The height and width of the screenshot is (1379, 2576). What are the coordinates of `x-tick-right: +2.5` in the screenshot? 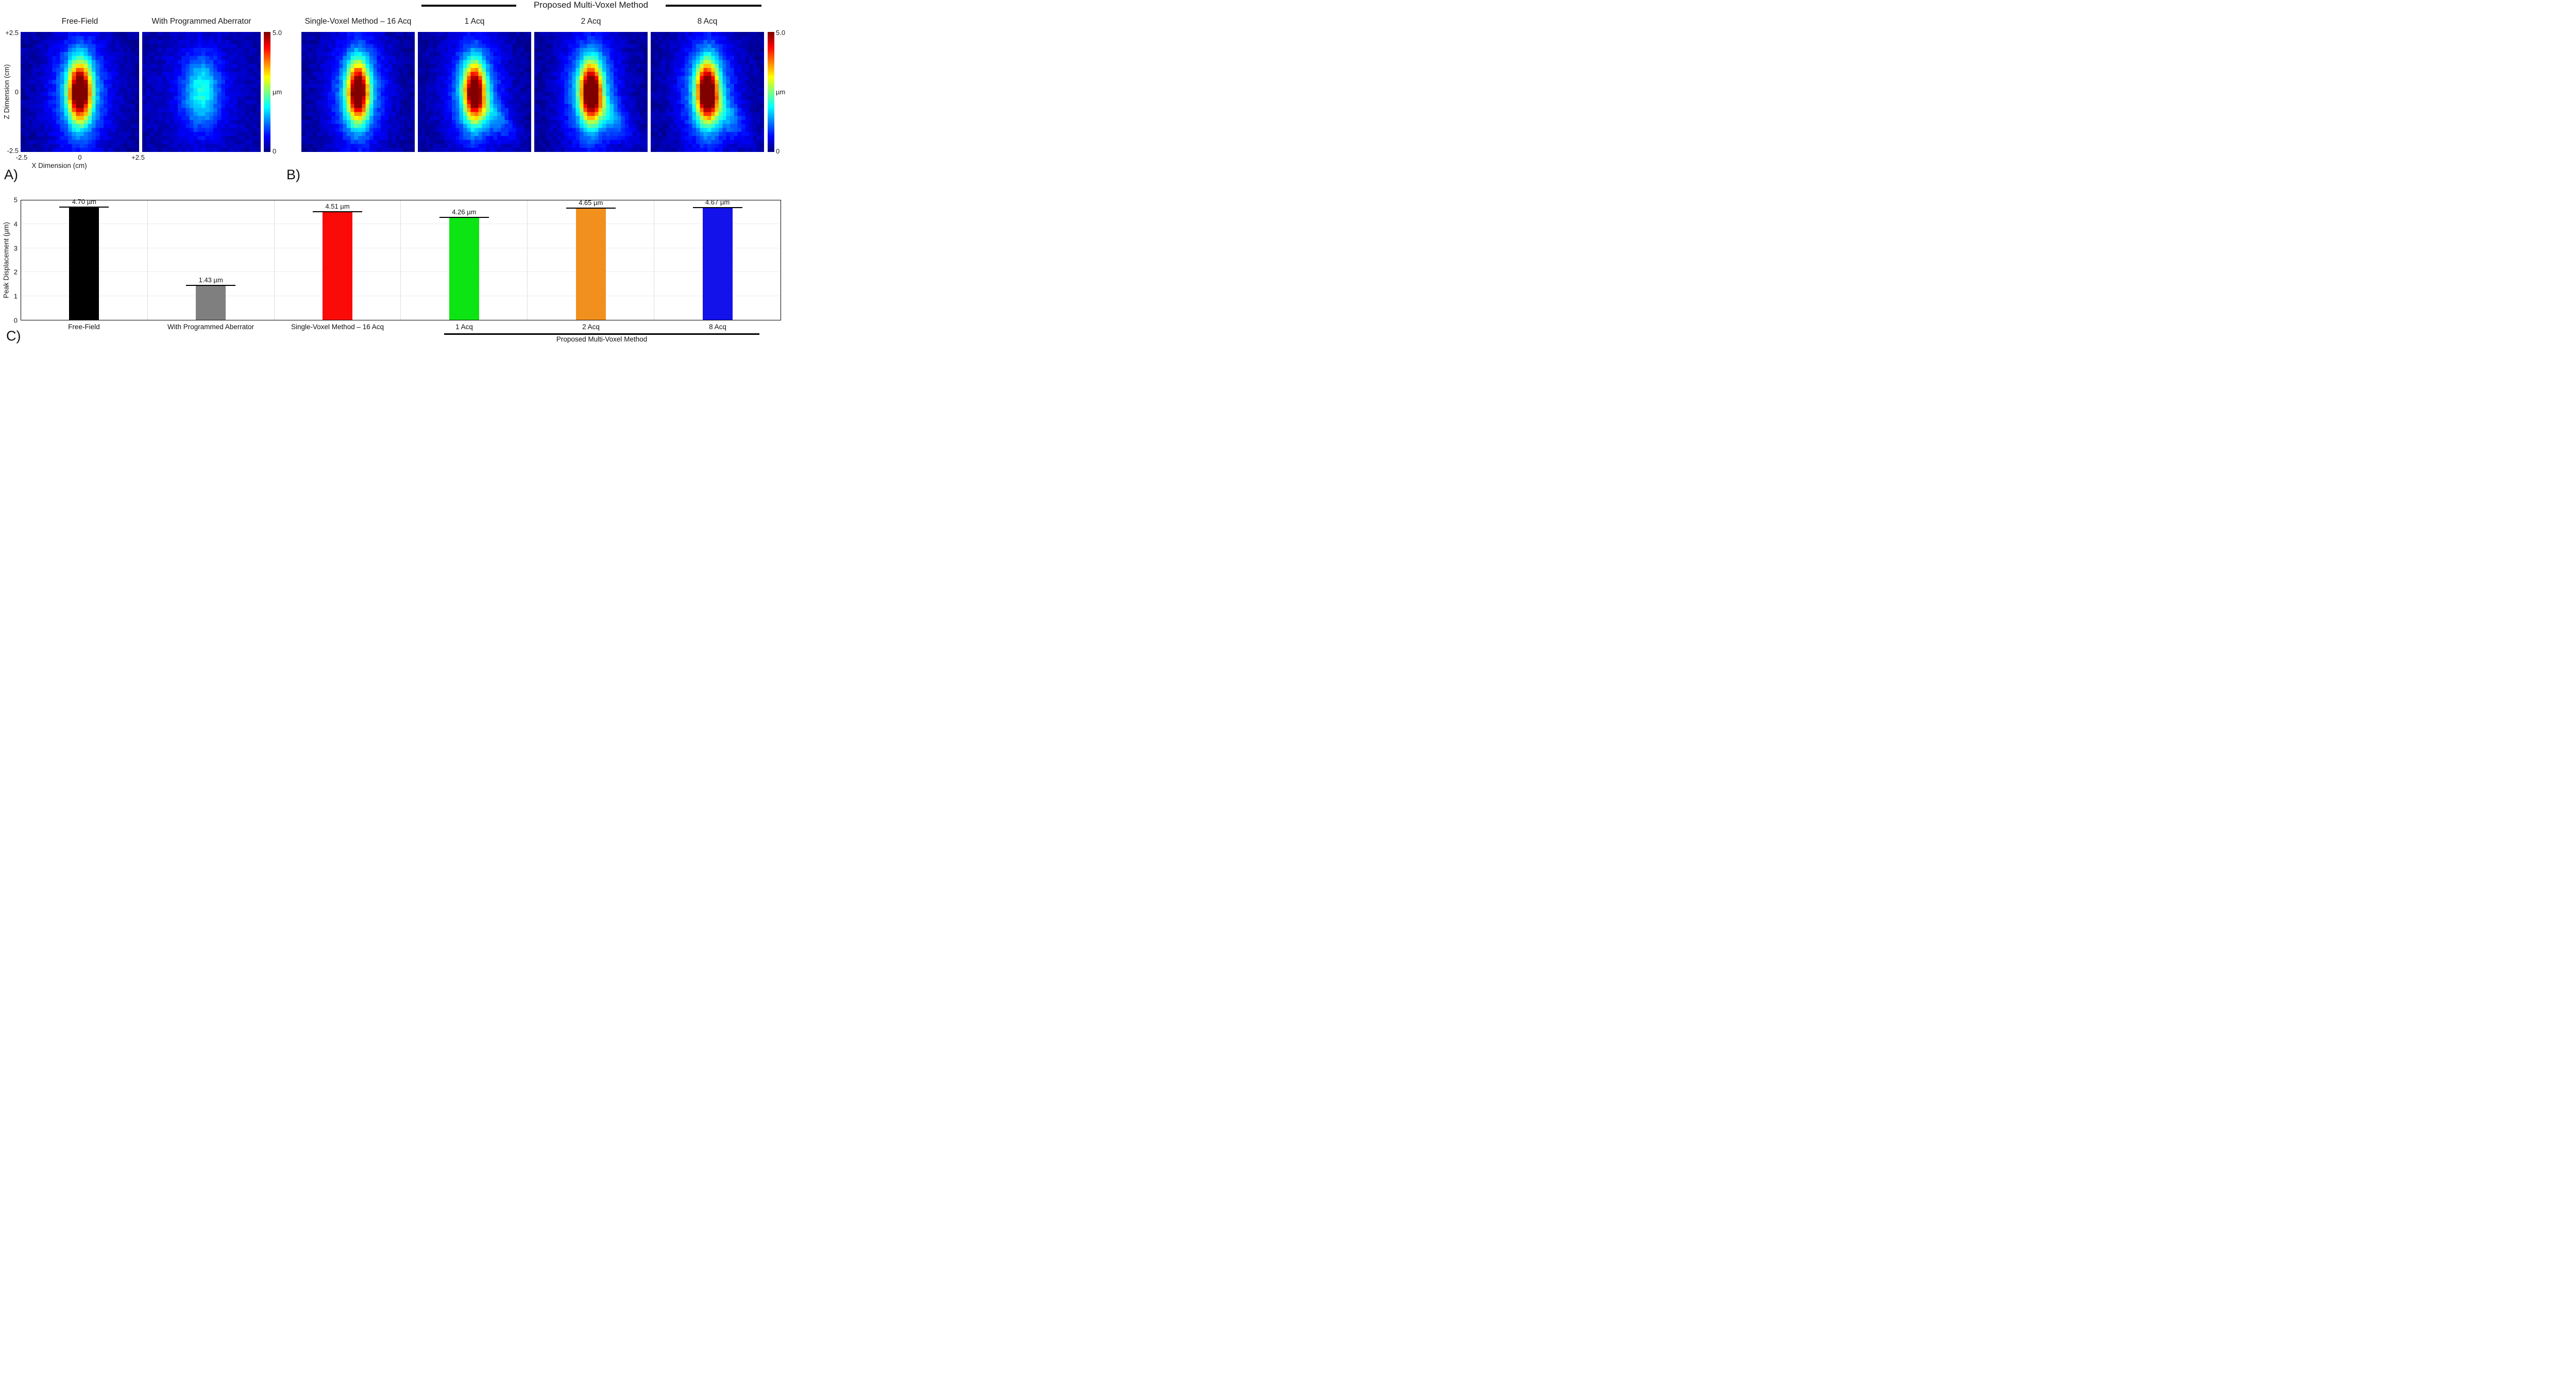 It's located at (138, 157).